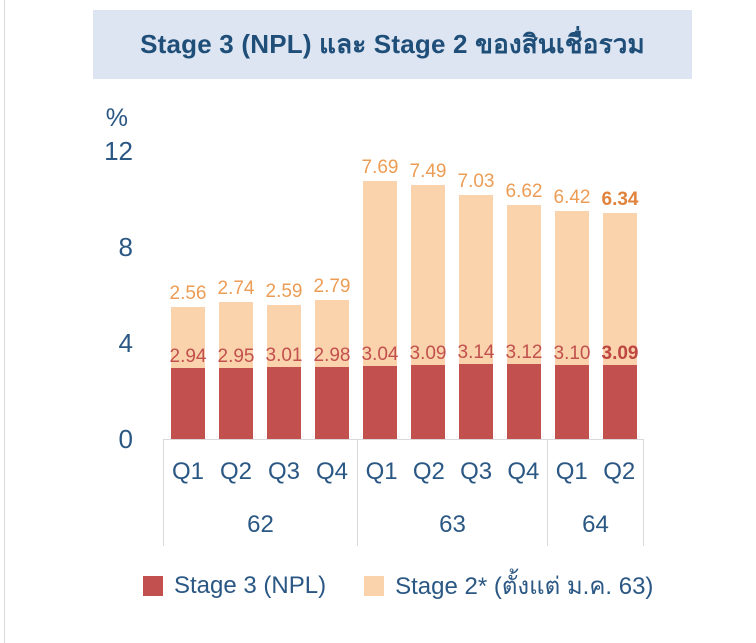 This screenshot has width=756, height=643. What do you see at coordinates (619, 471) in the screenshot?
I see `quarter-label-64-Q2: Q2` at bounding box center [619, 471].